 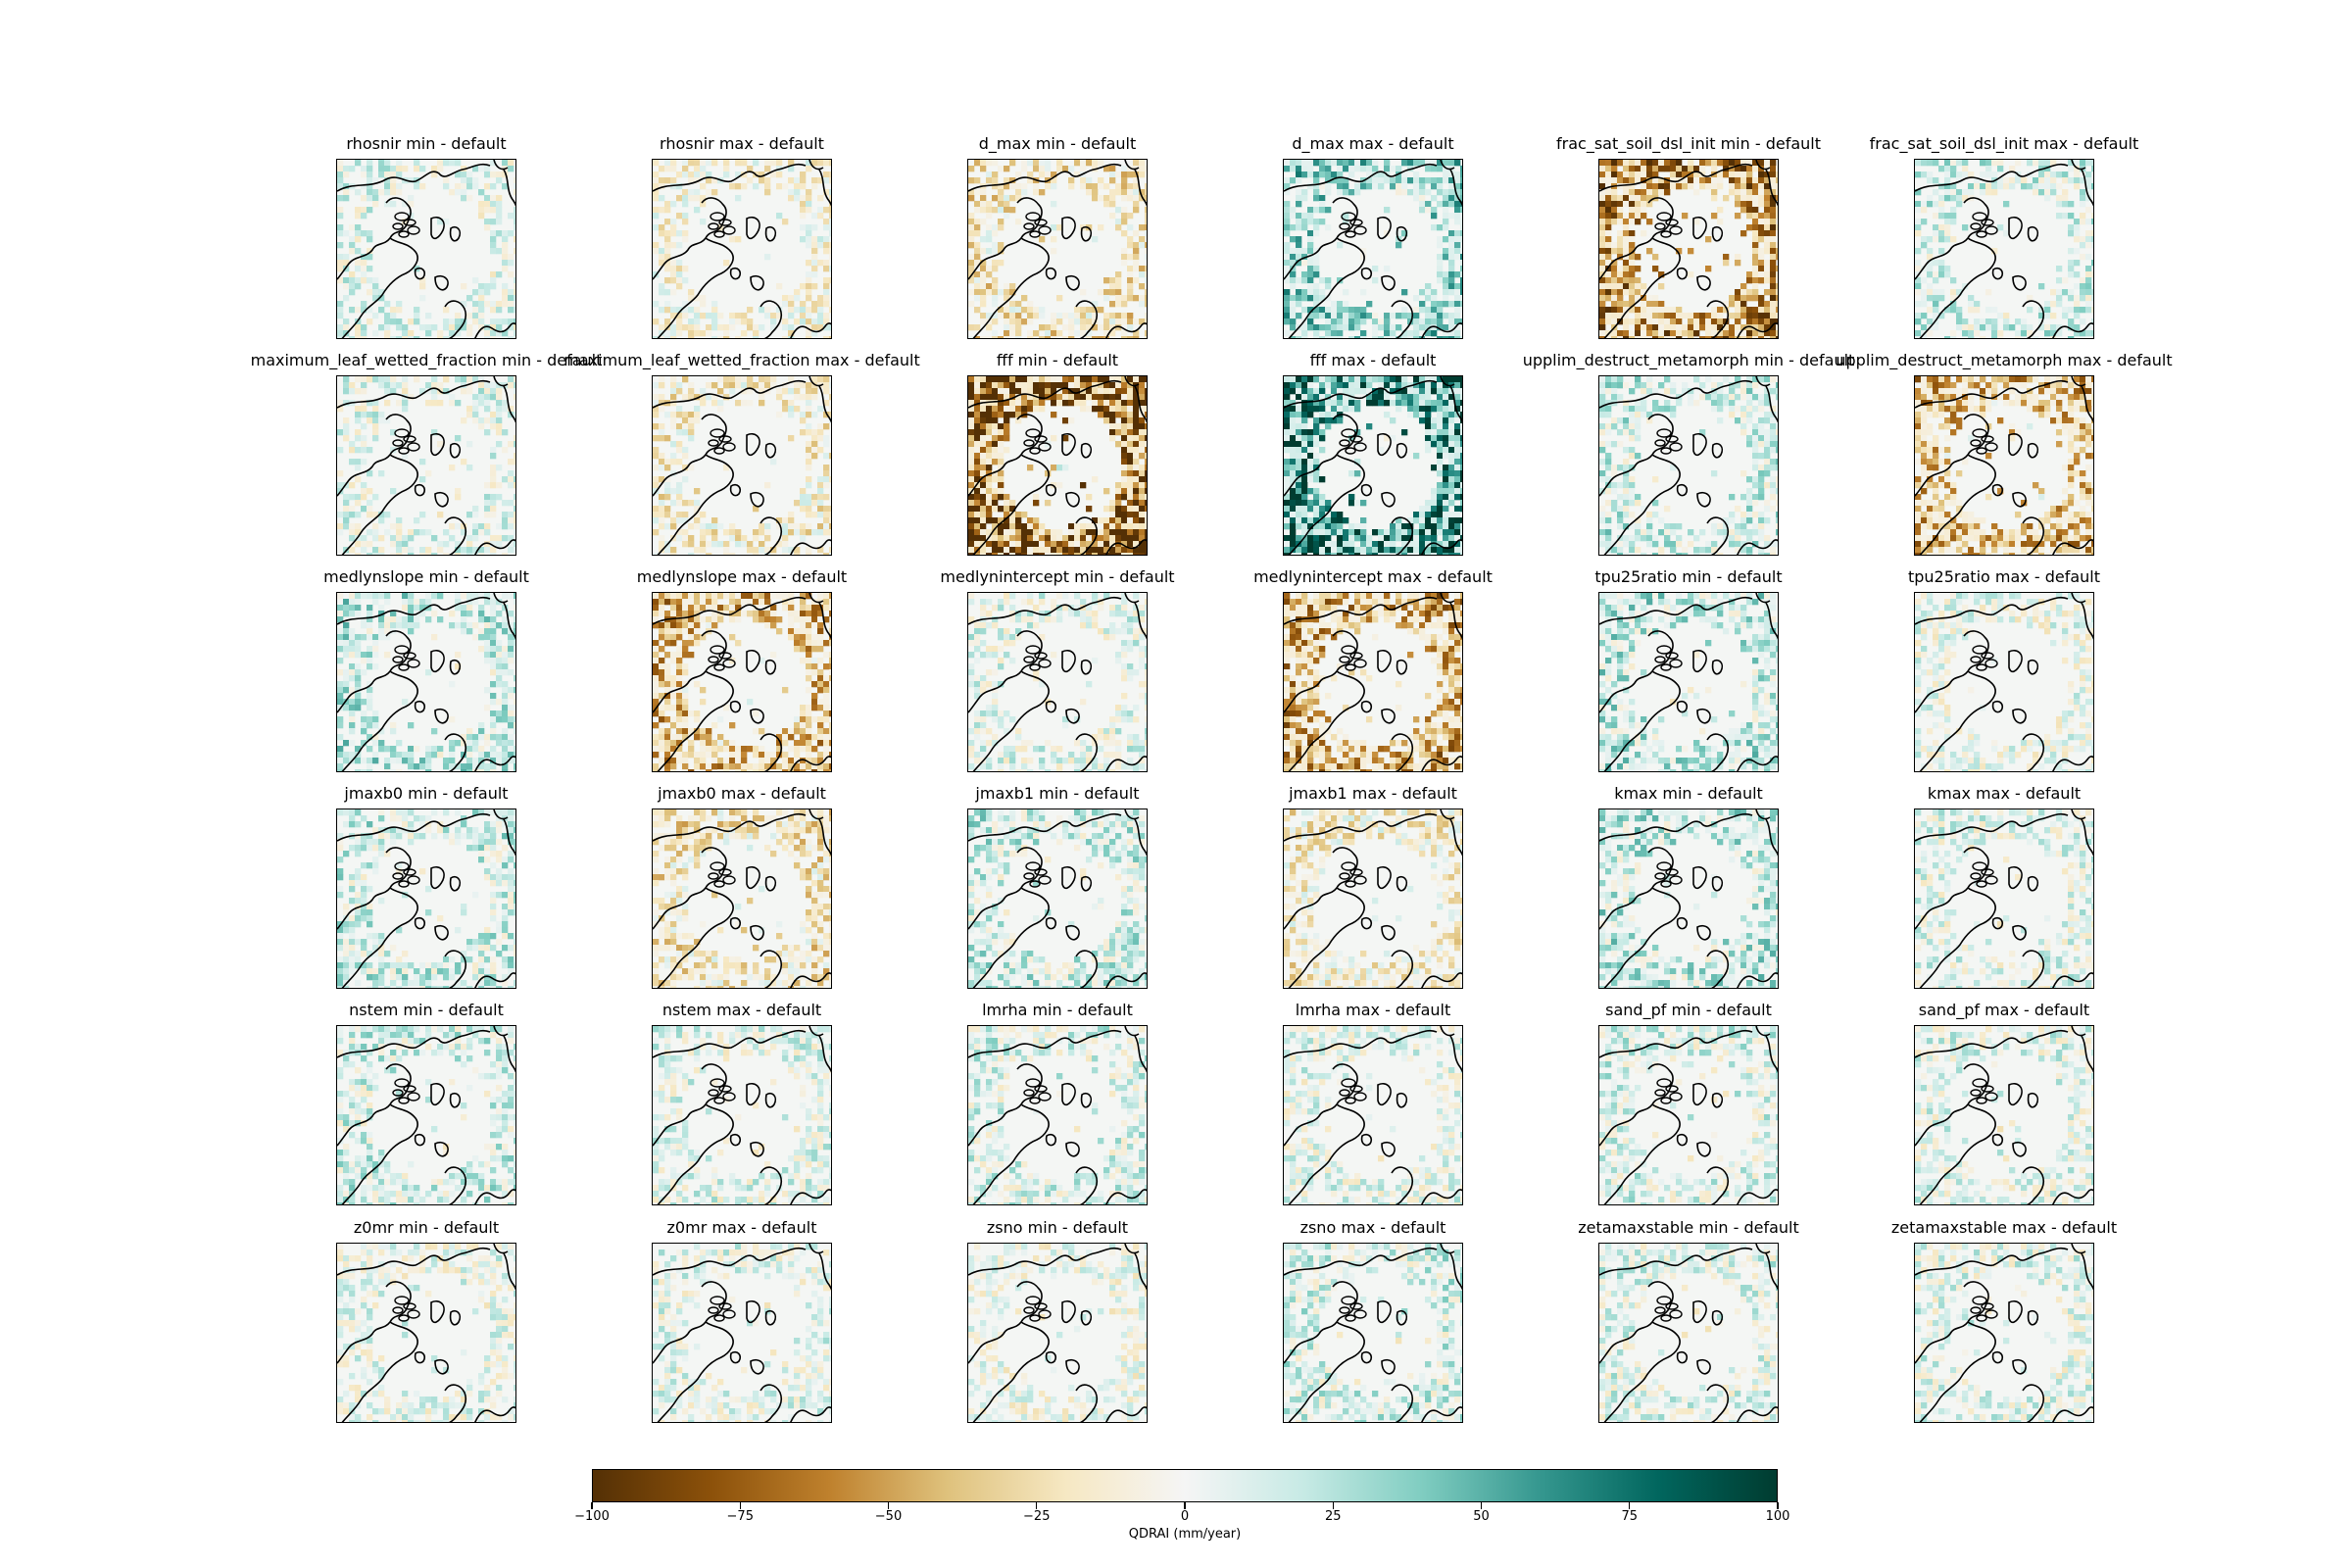 I want to click on island-outline, so click(x=1360, y=447).